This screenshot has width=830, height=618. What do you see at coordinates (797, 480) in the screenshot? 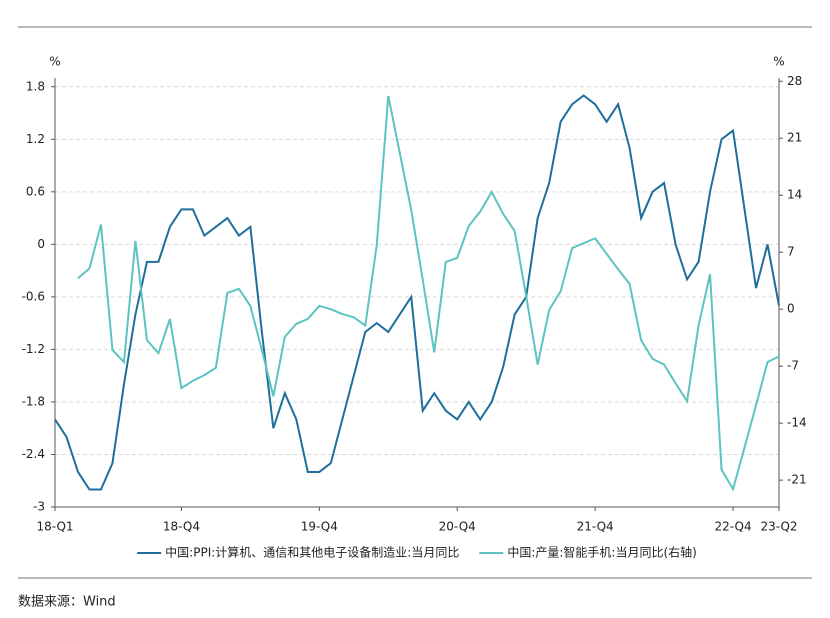
I see `y2-tick-label: -21` at bounding box center [797, 480].